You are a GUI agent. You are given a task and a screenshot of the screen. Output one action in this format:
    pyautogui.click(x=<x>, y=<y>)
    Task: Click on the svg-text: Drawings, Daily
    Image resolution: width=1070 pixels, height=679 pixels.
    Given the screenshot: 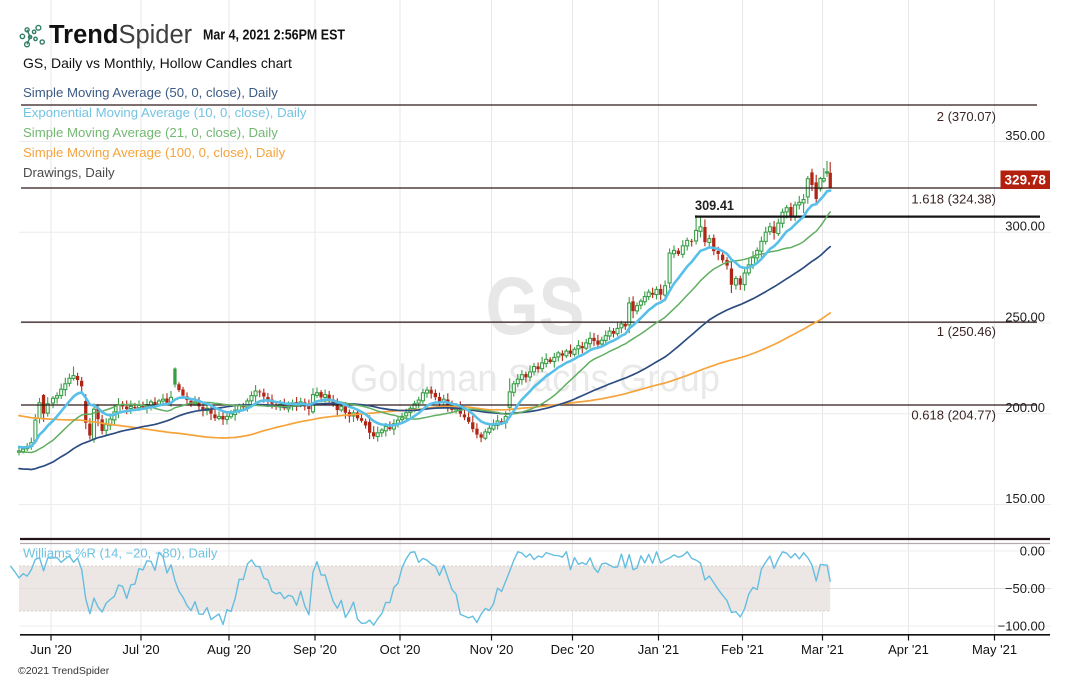 What is the action you would take?
    pyautogui.click(x=69, y=172)
    